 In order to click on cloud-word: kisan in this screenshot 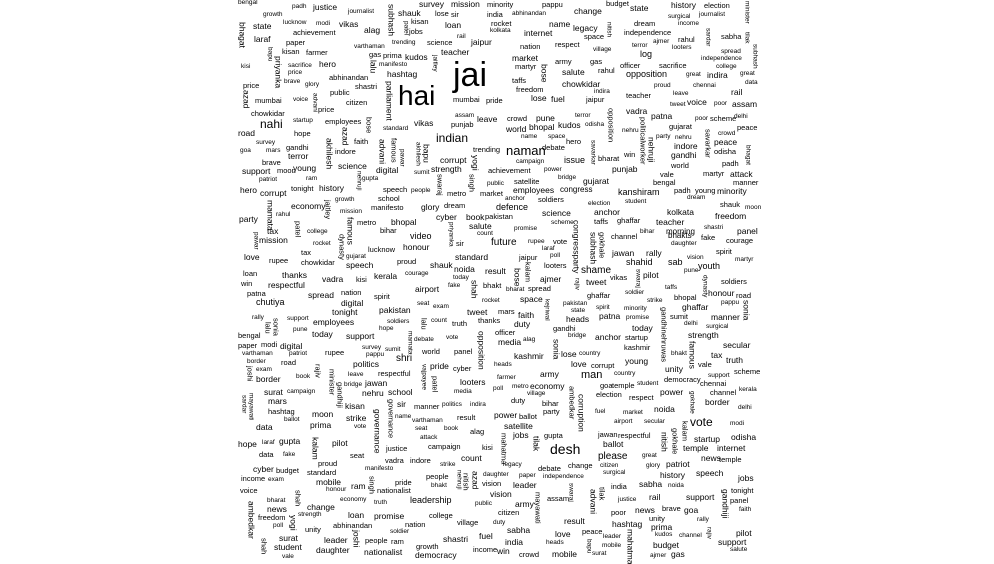, I will do `click(420, 21)`.